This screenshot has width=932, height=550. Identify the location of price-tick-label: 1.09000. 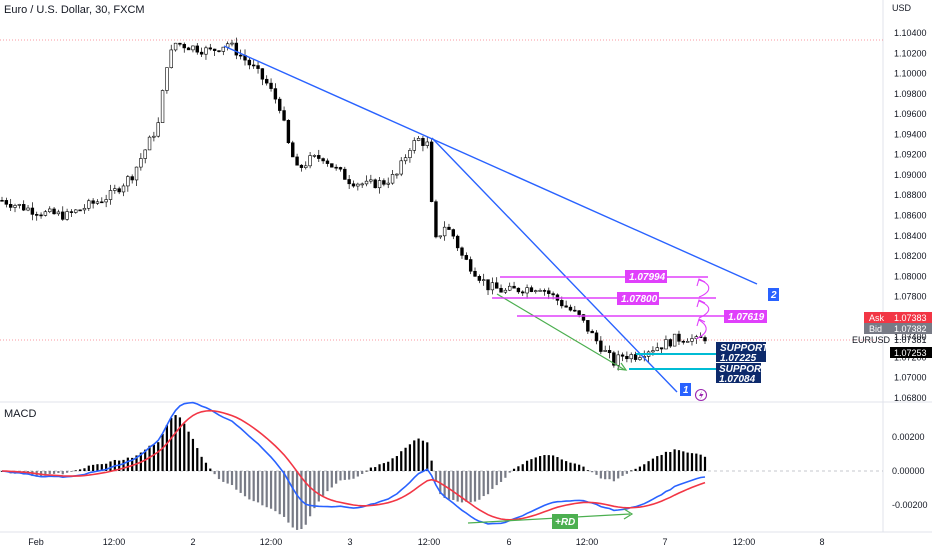
(910, 175).